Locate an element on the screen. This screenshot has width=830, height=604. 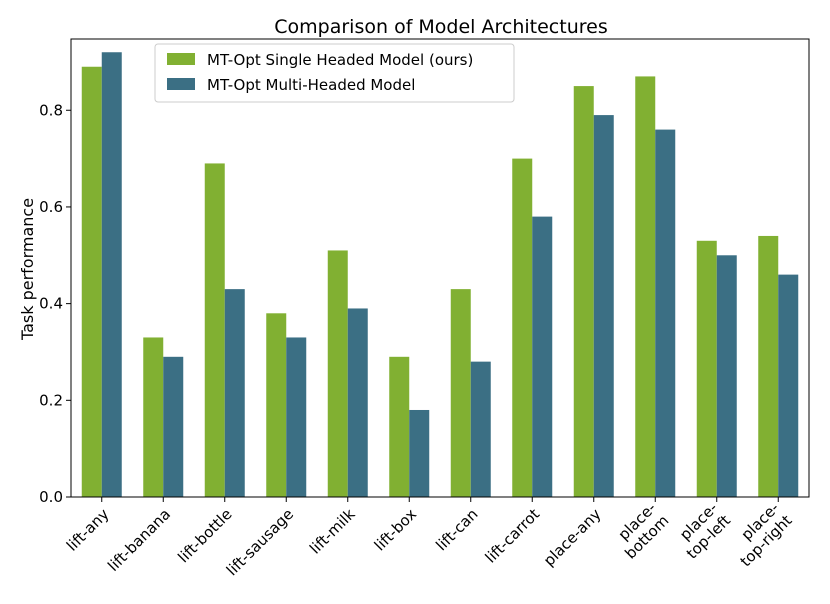
bar-series1-lift-carrot is located at coordinates (522, 328).